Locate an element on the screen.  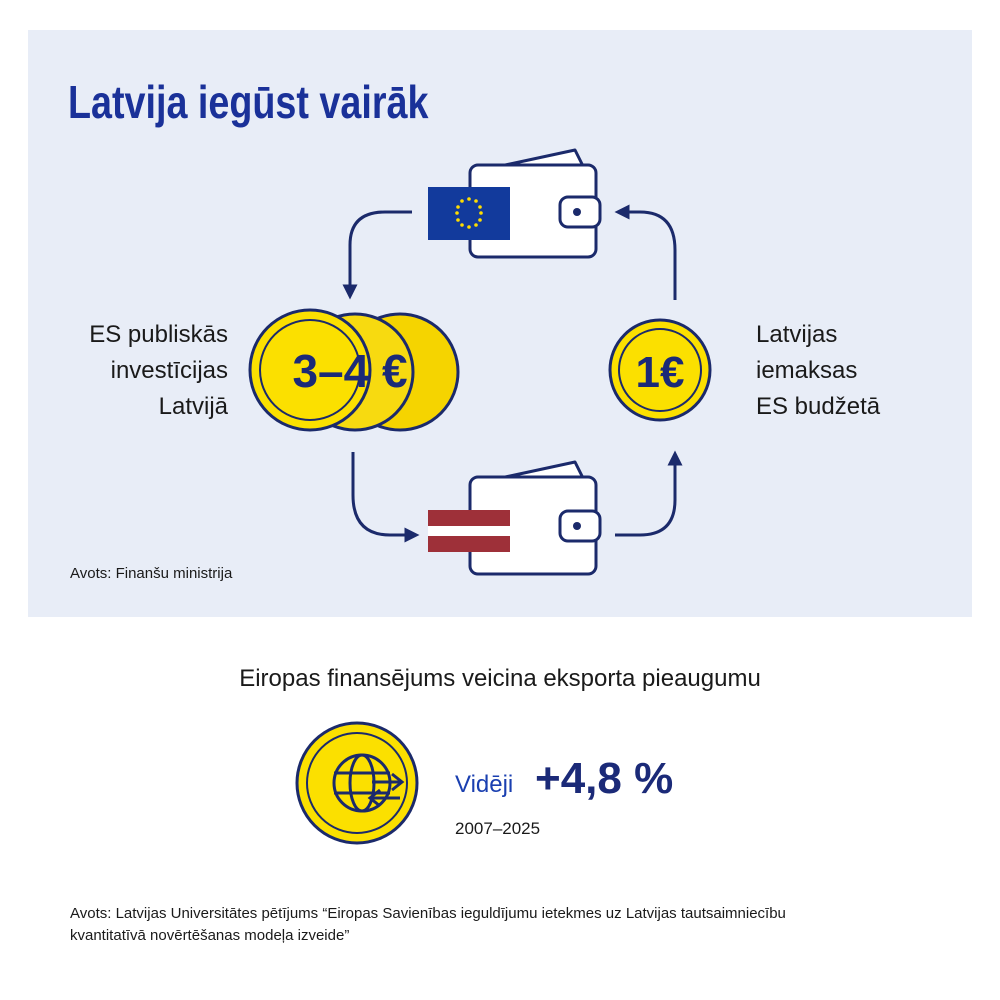
label: iemaksas is located at coordinates (806, 370).